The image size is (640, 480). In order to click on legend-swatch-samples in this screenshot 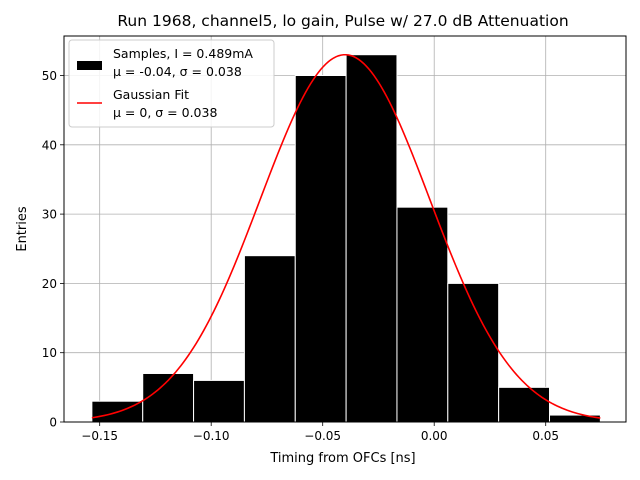, I will do `click(89, 65)`.